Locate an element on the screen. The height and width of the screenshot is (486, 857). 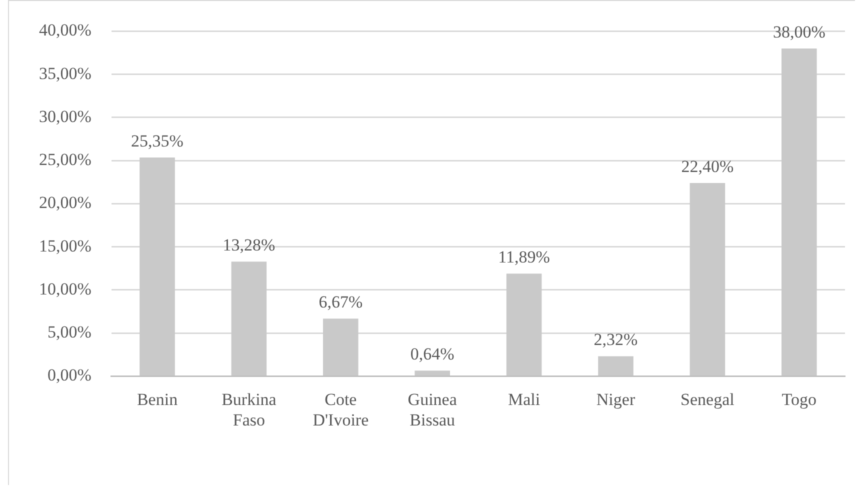
x-tick-label: Mali is located at coordinates (524, 399).